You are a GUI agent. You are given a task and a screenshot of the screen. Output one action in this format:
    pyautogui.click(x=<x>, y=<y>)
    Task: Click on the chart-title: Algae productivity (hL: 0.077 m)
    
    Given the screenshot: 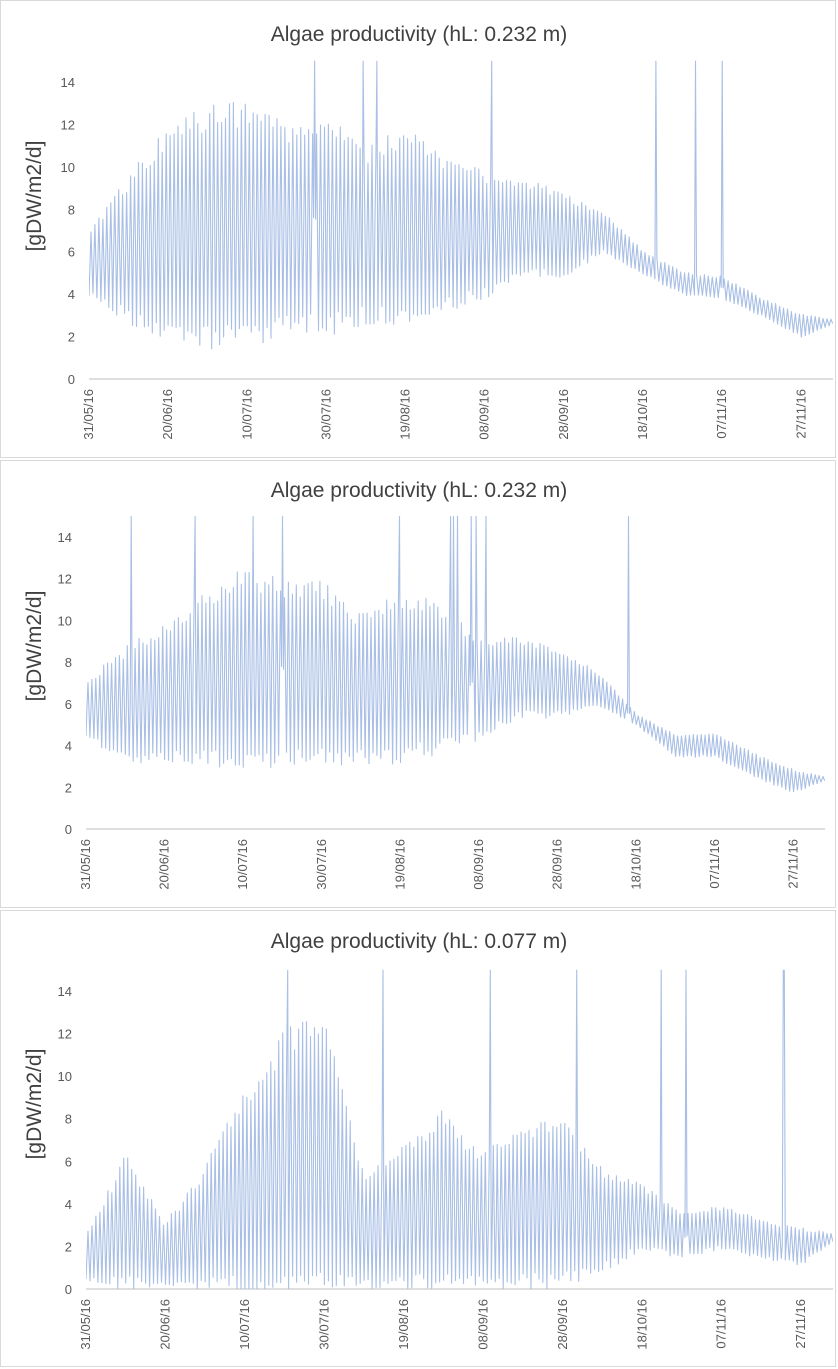 What is the action you would take?
    pyautogui.click(x=419, y=941)
    